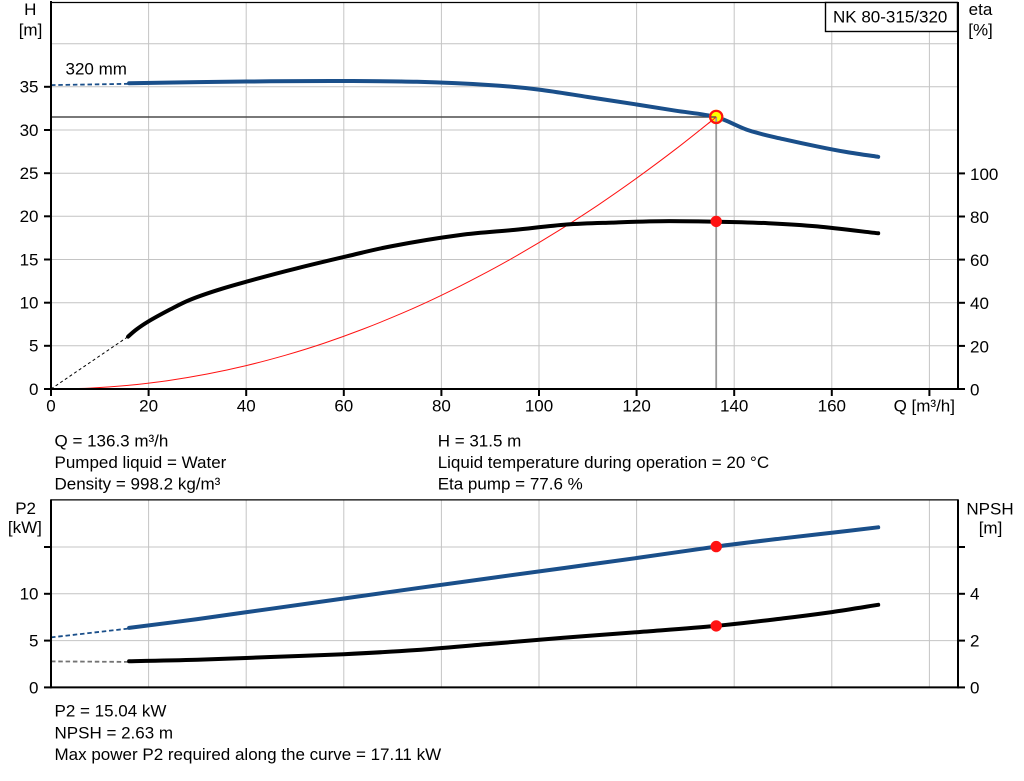 This screenshot has height=781, width=1024. I want to click on svg-text: 2, so click(974, 641).